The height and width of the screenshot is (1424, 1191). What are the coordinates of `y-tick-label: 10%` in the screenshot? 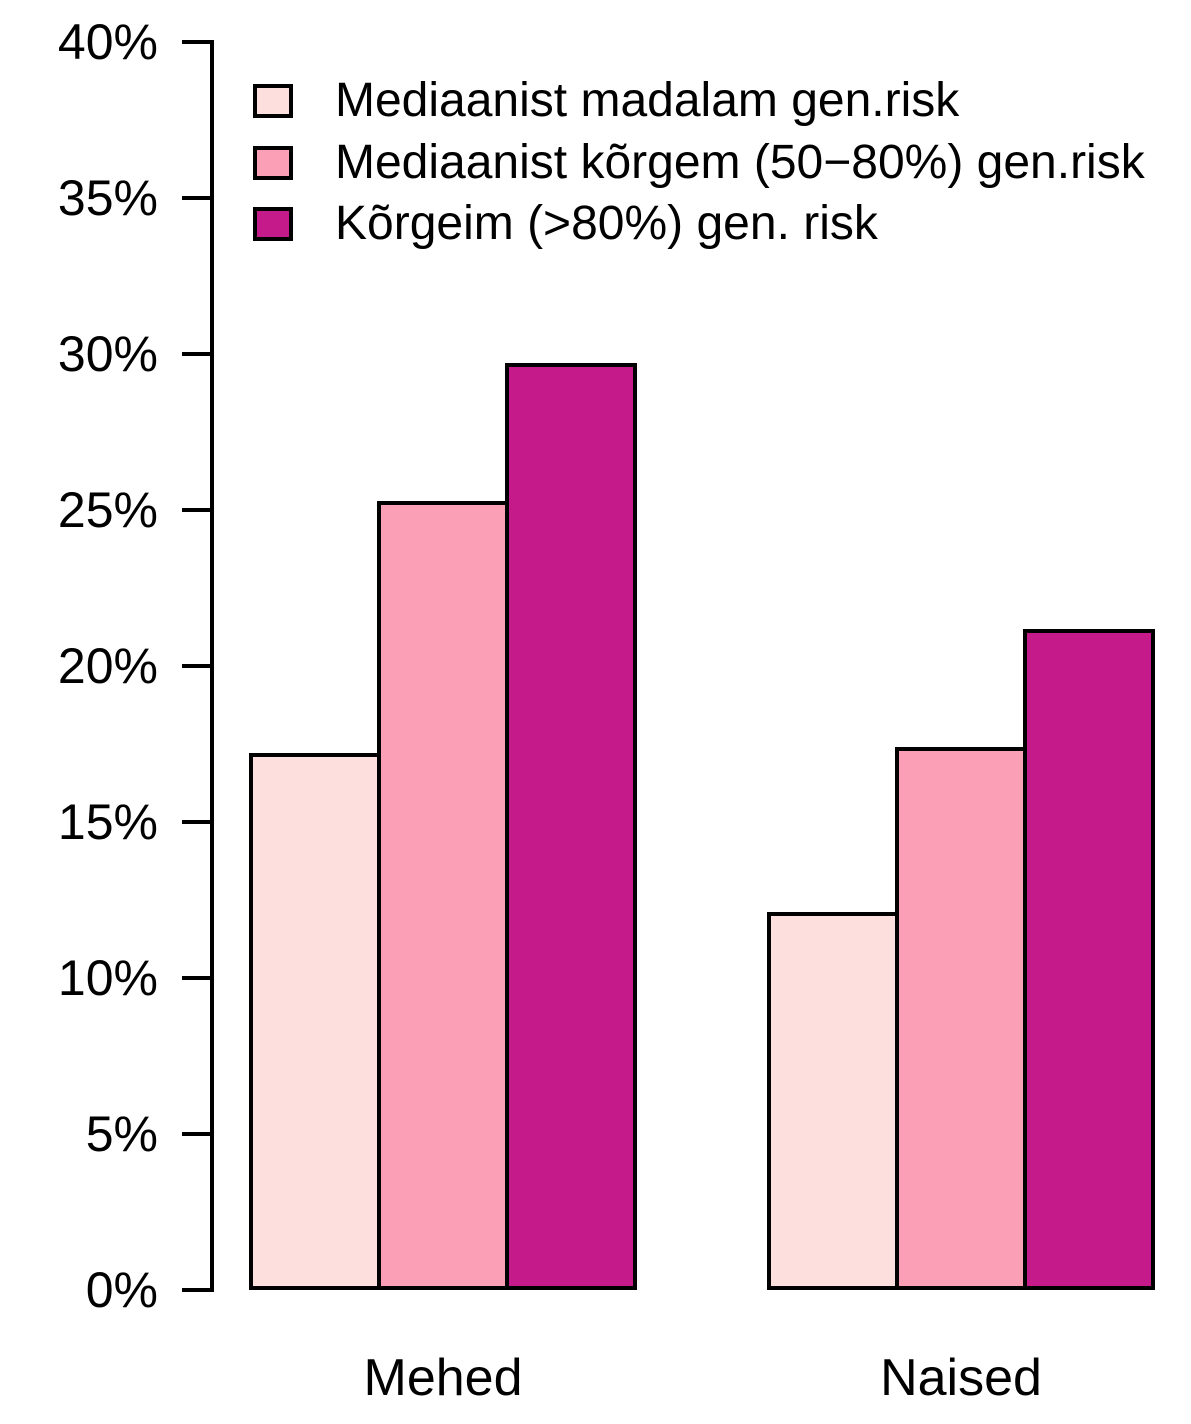 It's located at (107, 978).